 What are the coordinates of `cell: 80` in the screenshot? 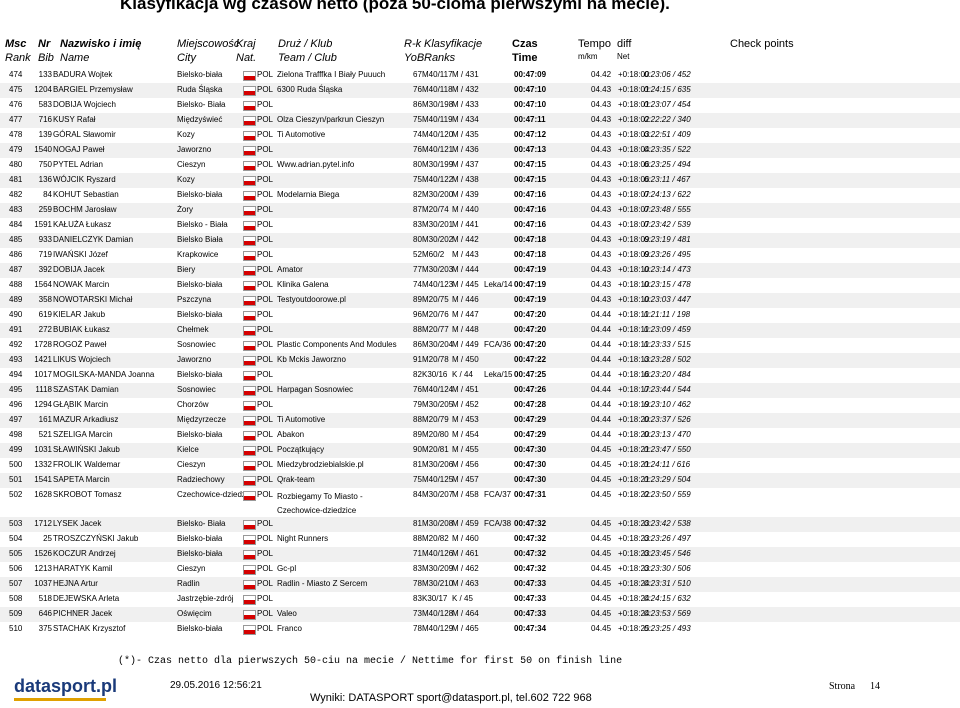 It's located at (417, 239).